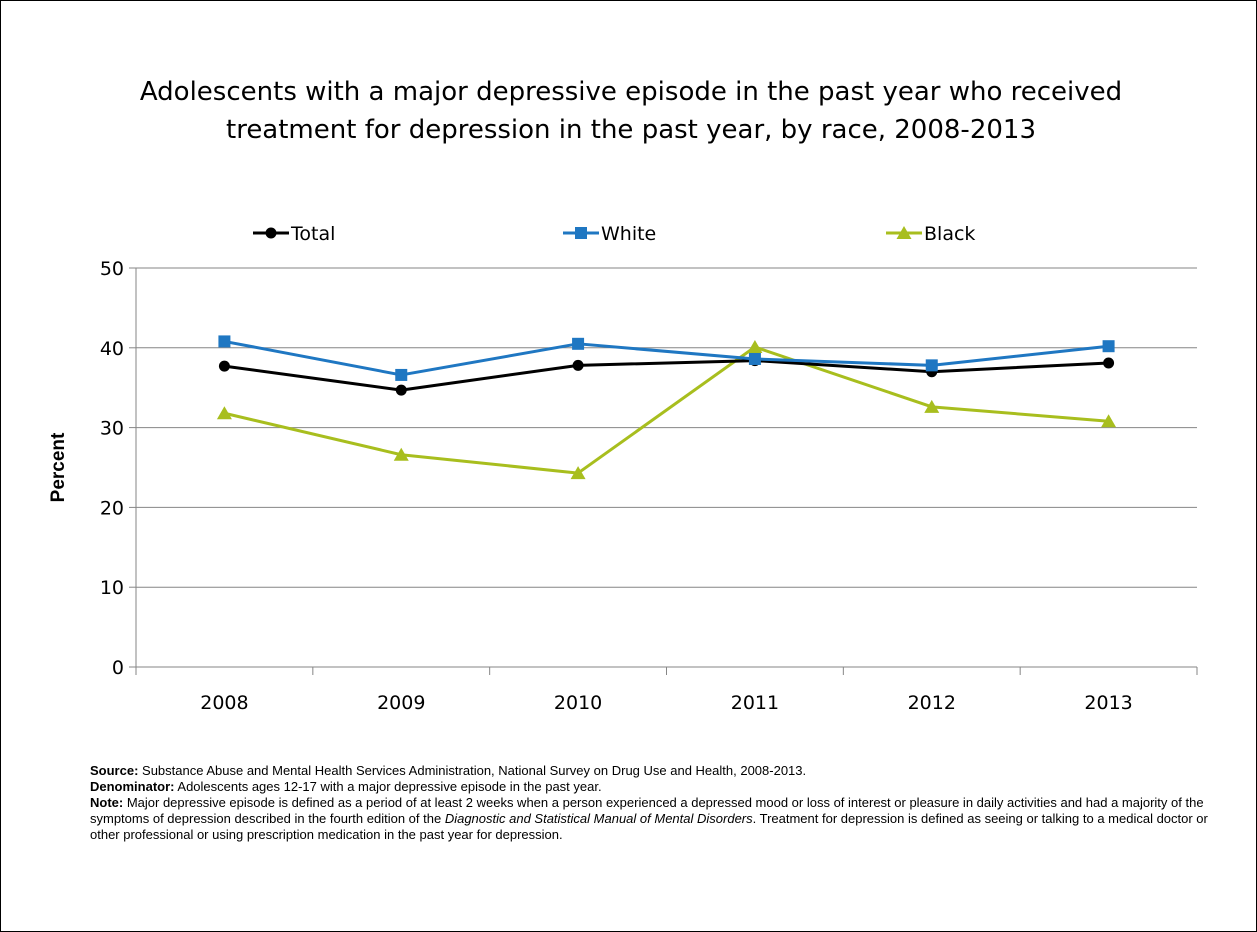 The width and height of the screenshot is (1257, 932). Describe the element at coordinates (112, 349) in the screenshot. I see `y-tick-label: 40` at that location.